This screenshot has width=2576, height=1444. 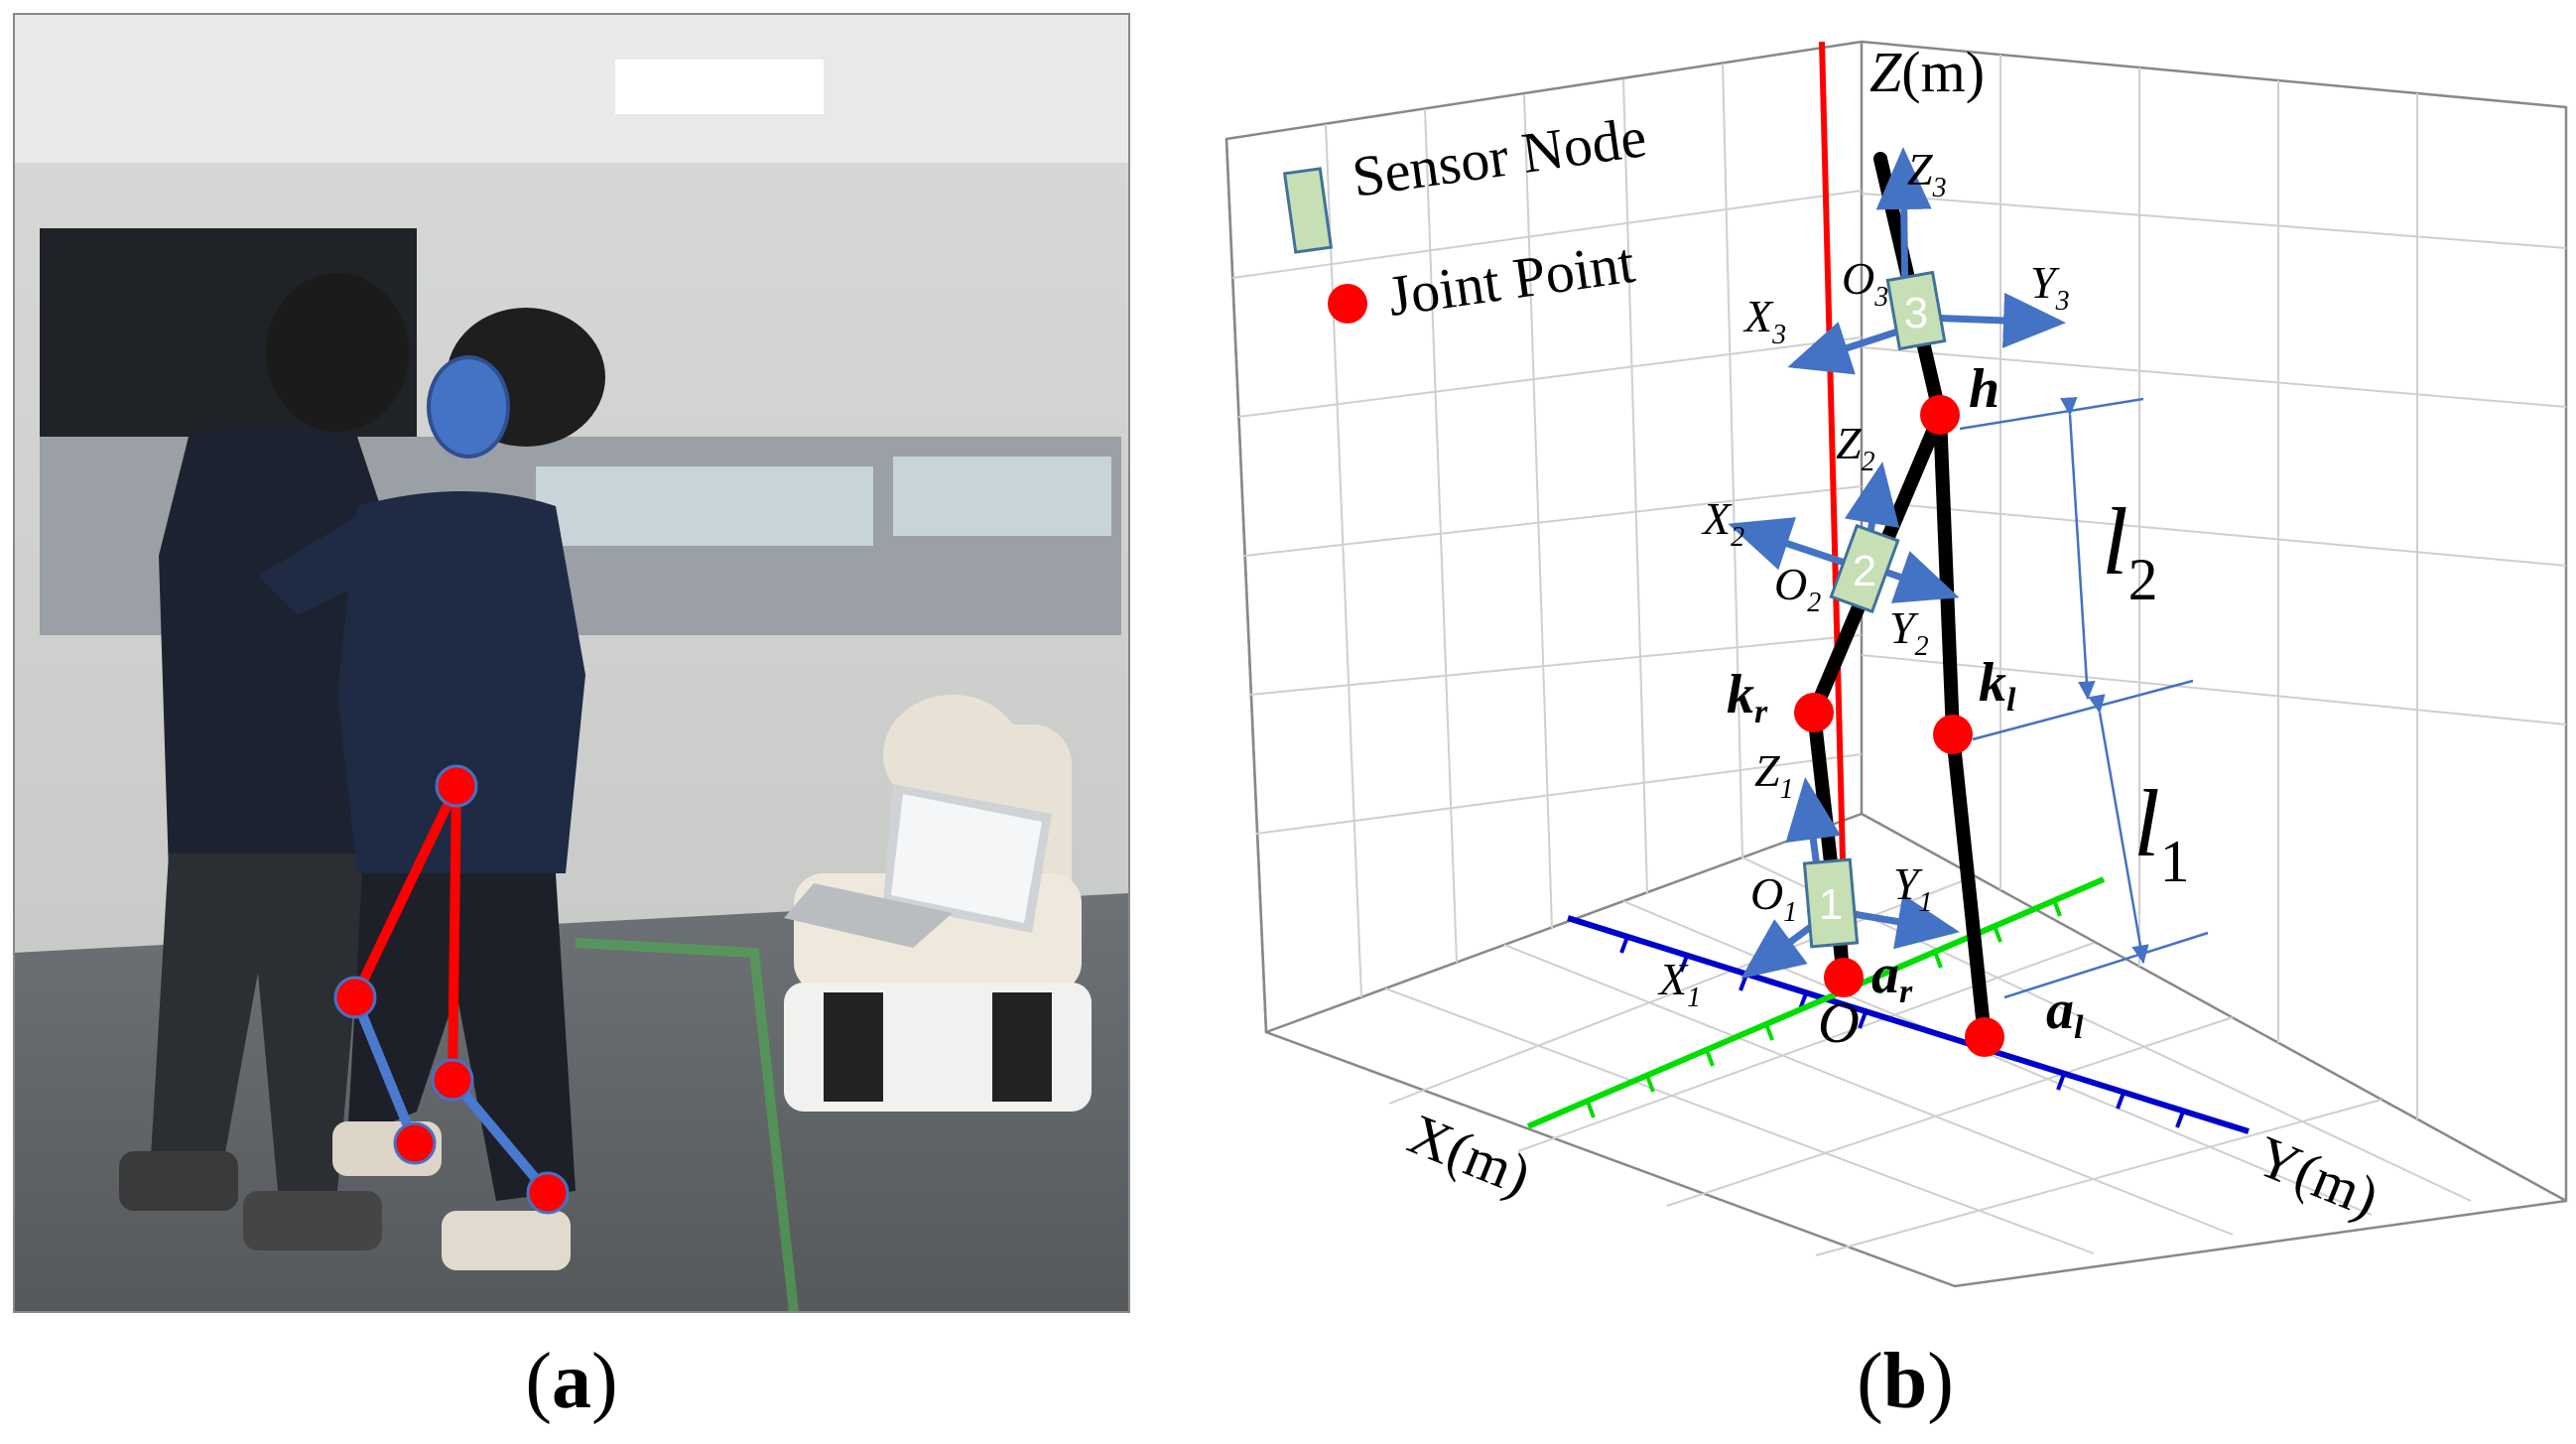 What do you see at coordinates (1780, 949) in the screenshot?
I see `node1-x-arrow` at bounding box center [1780, 949].